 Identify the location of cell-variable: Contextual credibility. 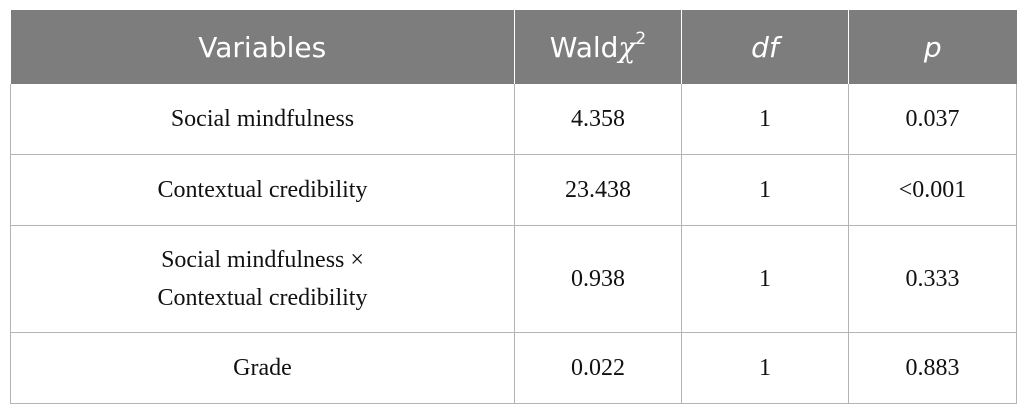
(262, 190).